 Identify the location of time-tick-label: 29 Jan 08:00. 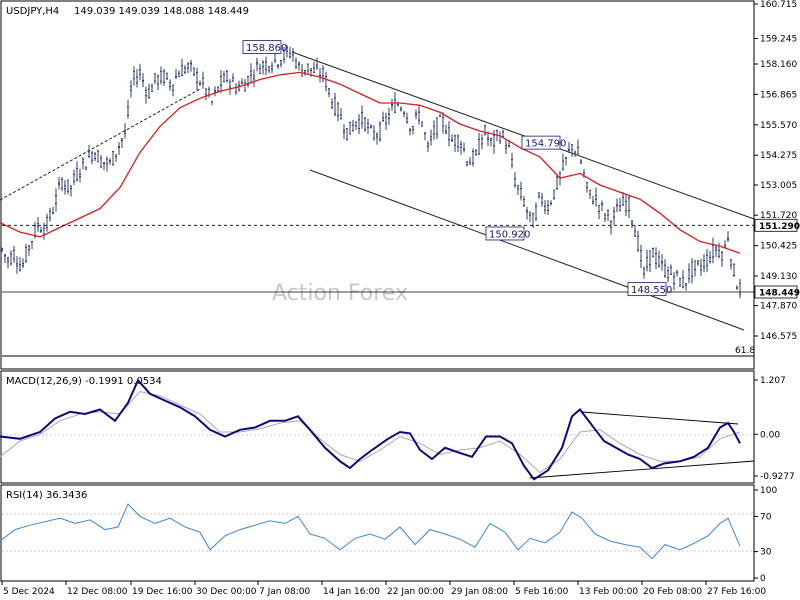
(479, 592).